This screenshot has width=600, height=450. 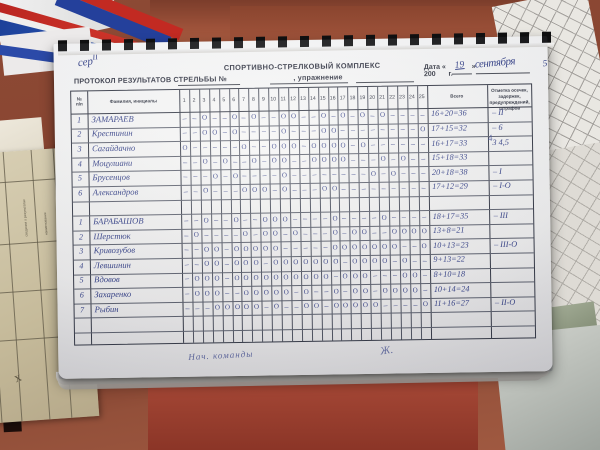 I want to click on row-name: Вдовов, so click(x=107, y=279).